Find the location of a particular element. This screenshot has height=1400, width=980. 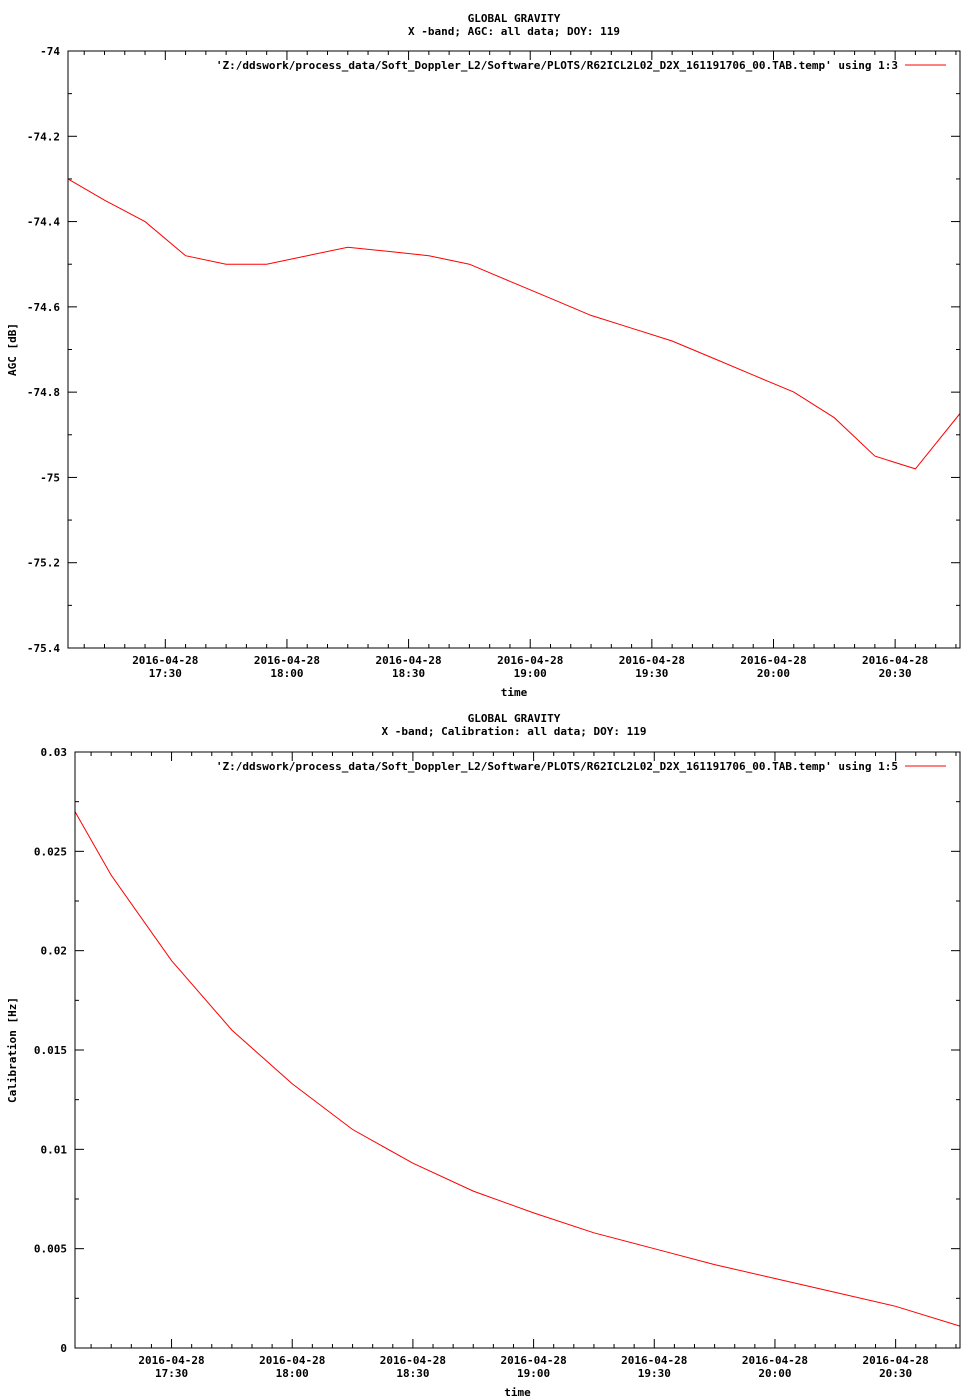

y-tick-label: 0.03 is located at coordinates (54, 752).